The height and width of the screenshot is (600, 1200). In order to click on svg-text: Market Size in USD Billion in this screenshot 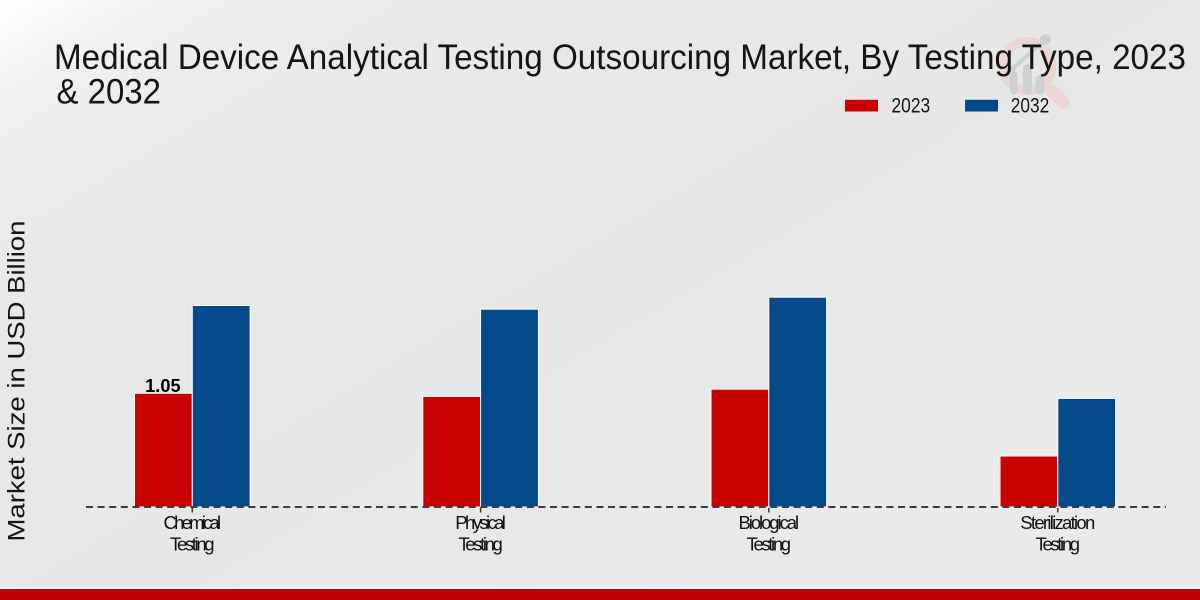, I will do `click(17, 380)`.